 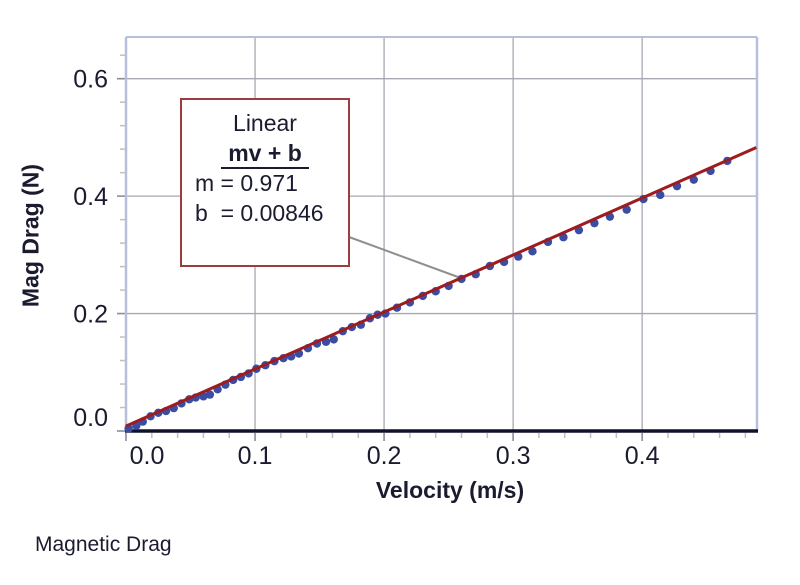 I want to click on y-tick-label: 0.6, so click(x=90, y=80).